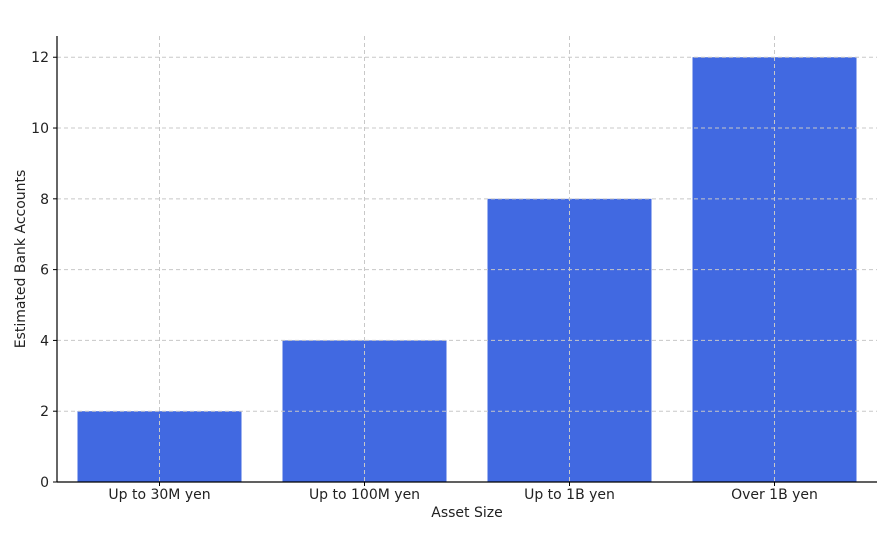 This screenshot has width=890, height=534. What do you see at coordinates (40, 129) in the screenshot?
I see `y-tick-label: 10` at bounding box center [40, 129].